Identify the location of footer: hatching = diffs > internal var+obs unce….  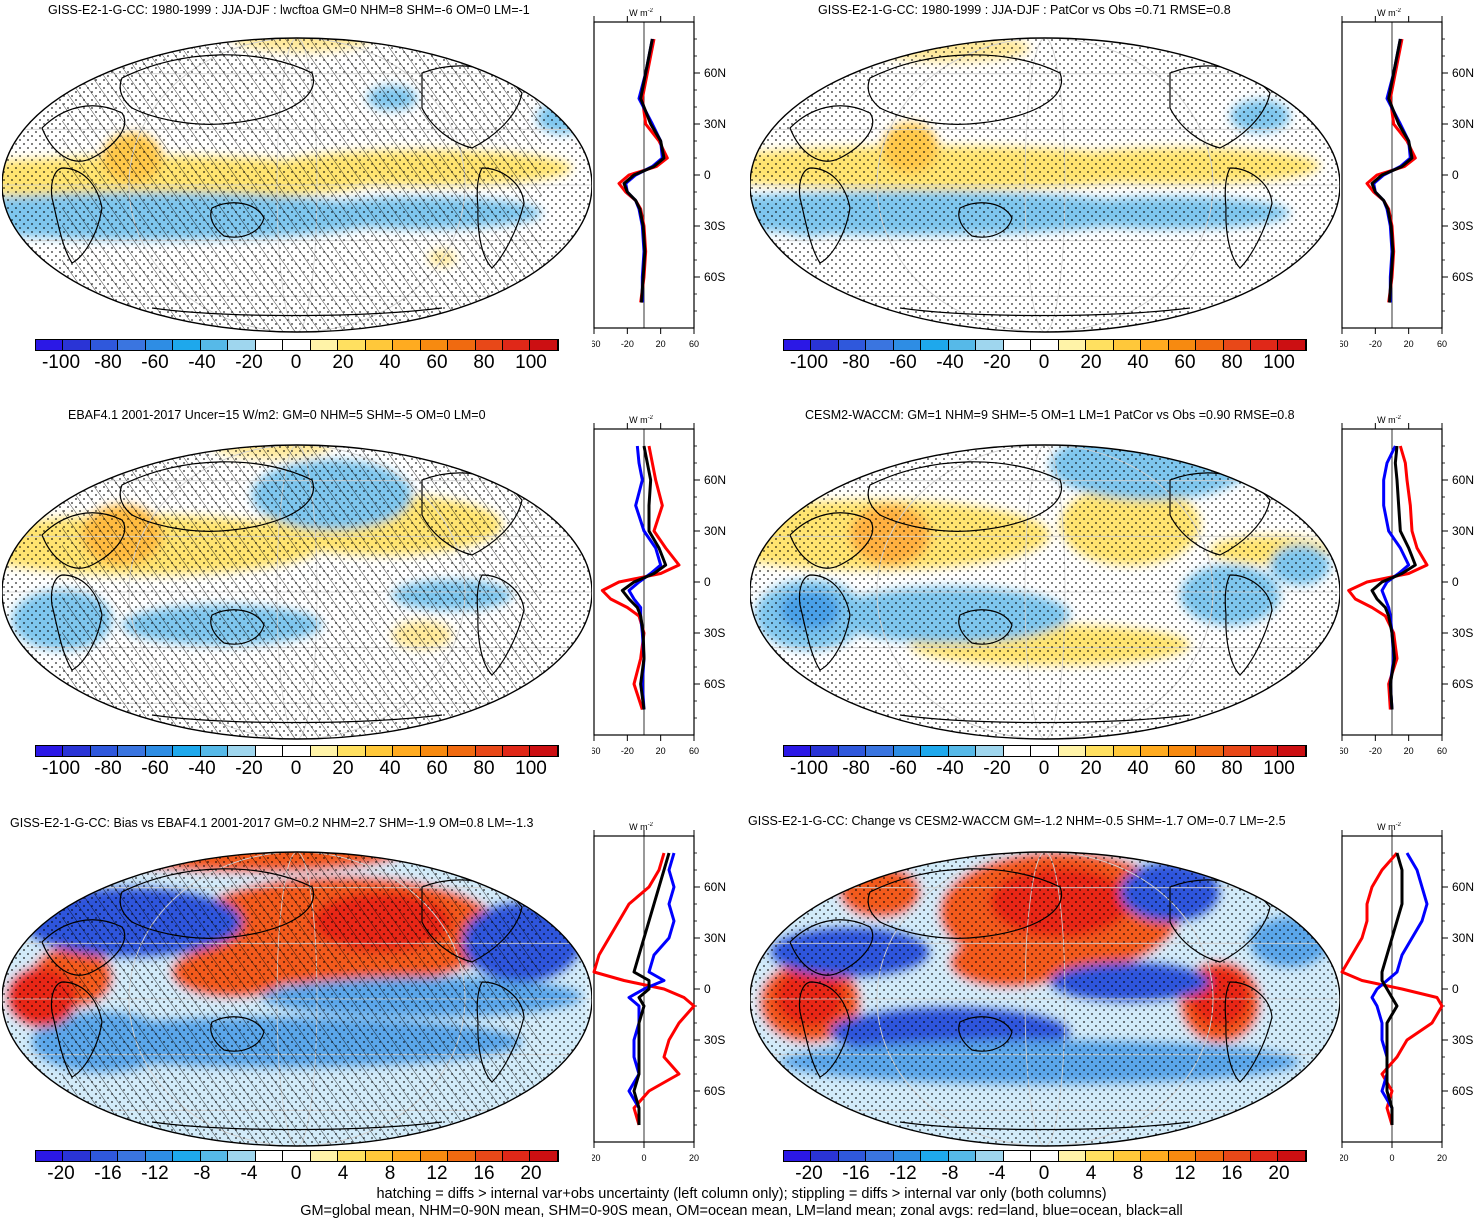
(741, 1203).